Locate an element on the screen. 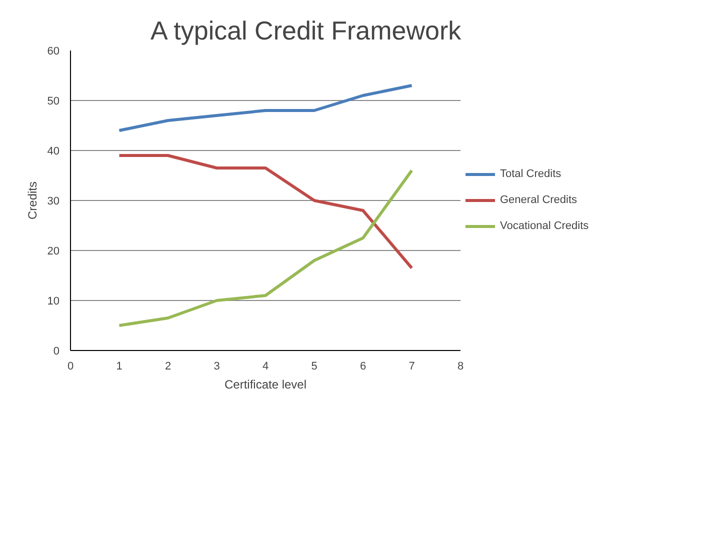 The image size is (720, 540). legend-label: Vocational Credits is located at coordinates (545, 226).